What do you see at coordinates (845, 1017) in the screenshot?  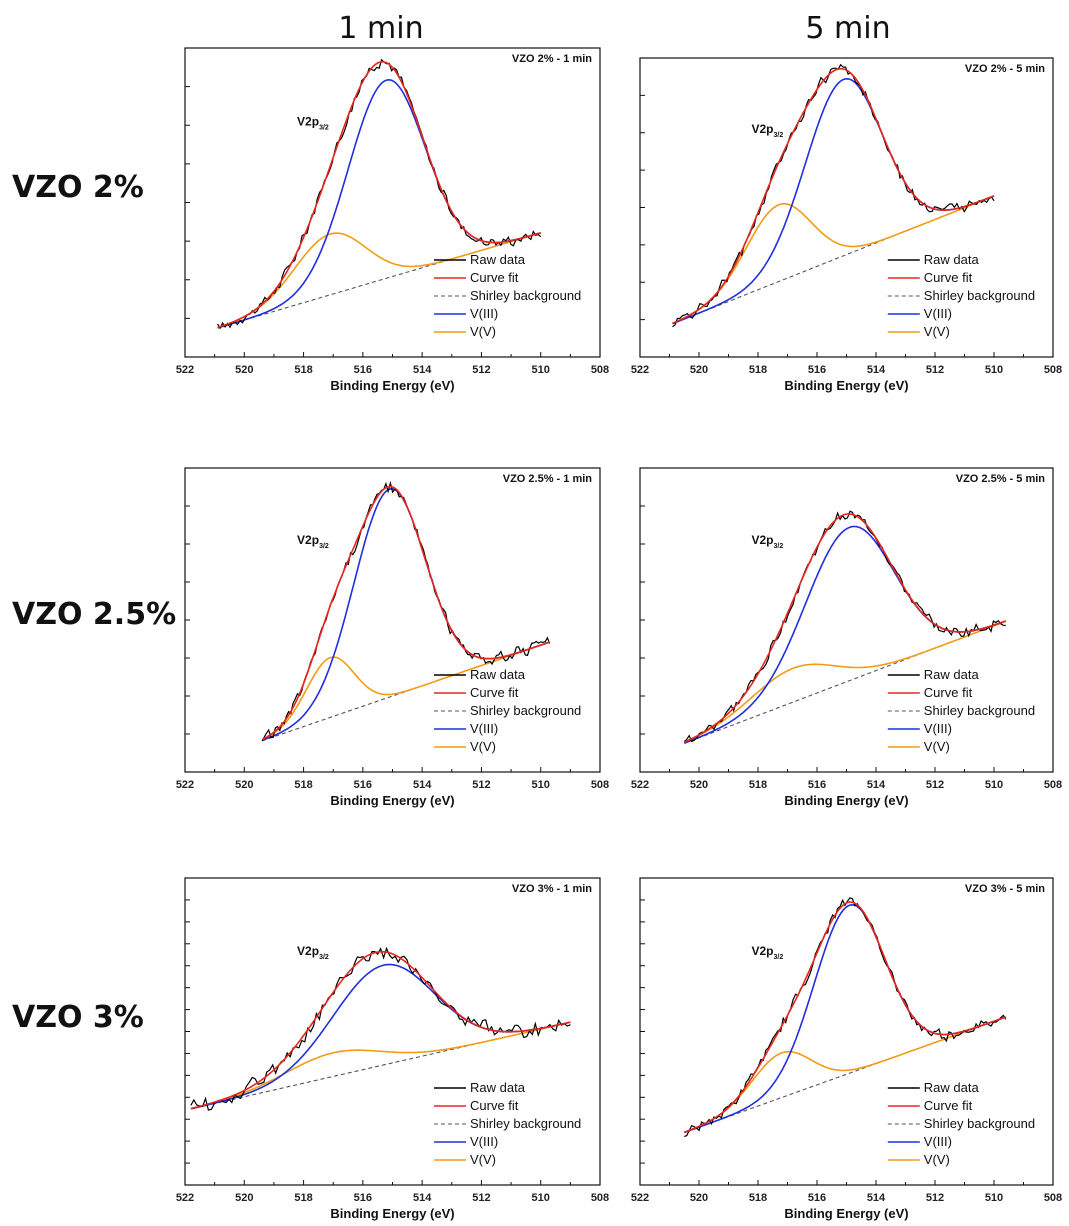 I see `series-raw-data` at bounding box center [845, 1017].